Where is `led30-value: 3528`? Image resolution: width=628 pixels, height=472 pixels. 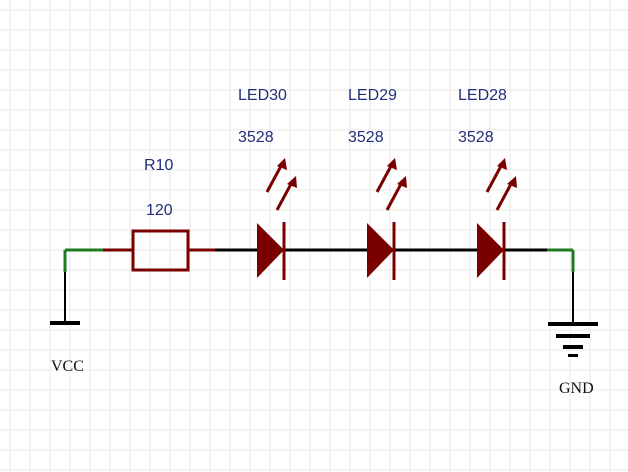 led30-value: 3528 is located at coordinates (256, 137).